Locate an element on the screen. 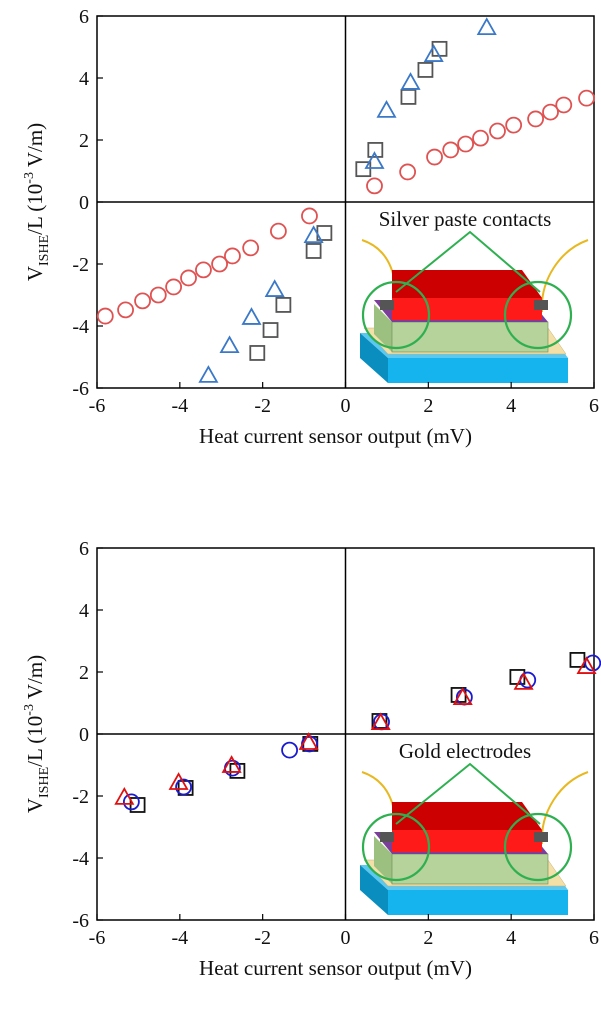  annotation: Gold electrodes is located at coordinates (465, 751).